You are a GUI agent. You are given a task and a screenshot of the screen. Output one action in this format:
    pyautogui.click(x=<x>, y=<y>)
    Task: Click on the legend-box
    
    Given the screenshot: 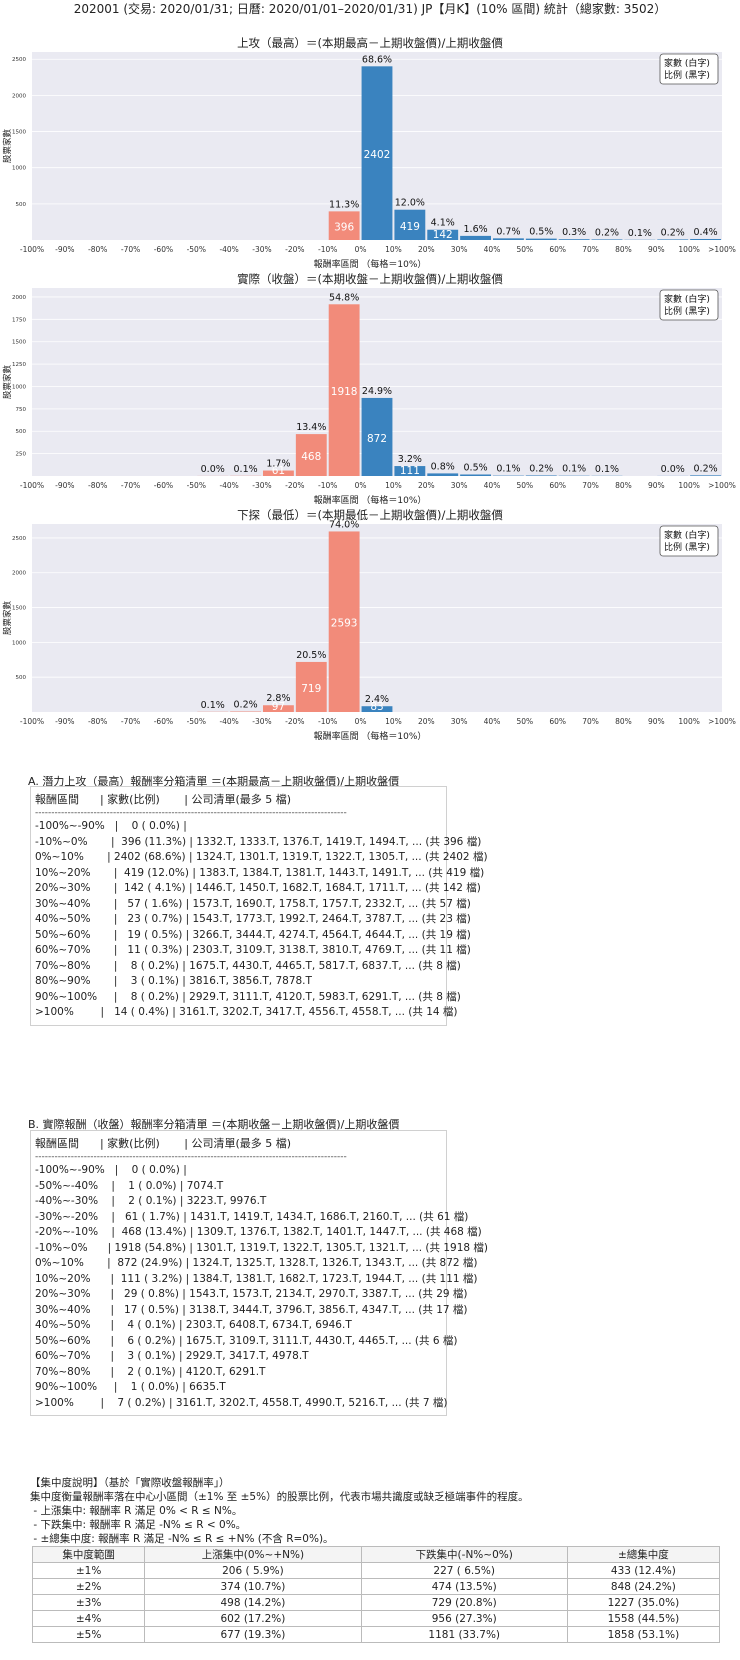 What is the action you would take?
    pyautogui.click(x=689, y=69)
    